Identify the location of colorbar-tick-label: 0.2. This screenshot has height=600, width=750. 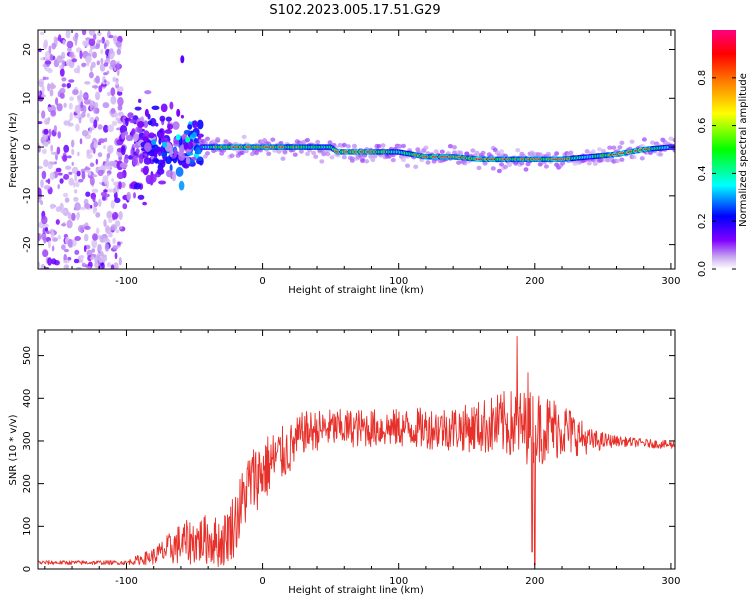
(702, 221).